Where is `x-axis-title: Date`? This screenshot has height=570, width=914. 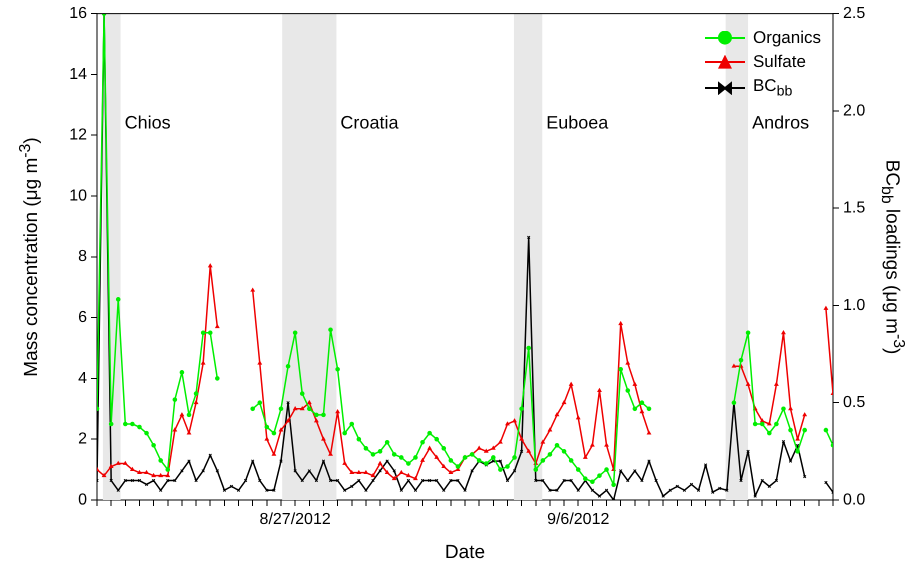 x-axis-title: Date is located at coordinates (465, 553).